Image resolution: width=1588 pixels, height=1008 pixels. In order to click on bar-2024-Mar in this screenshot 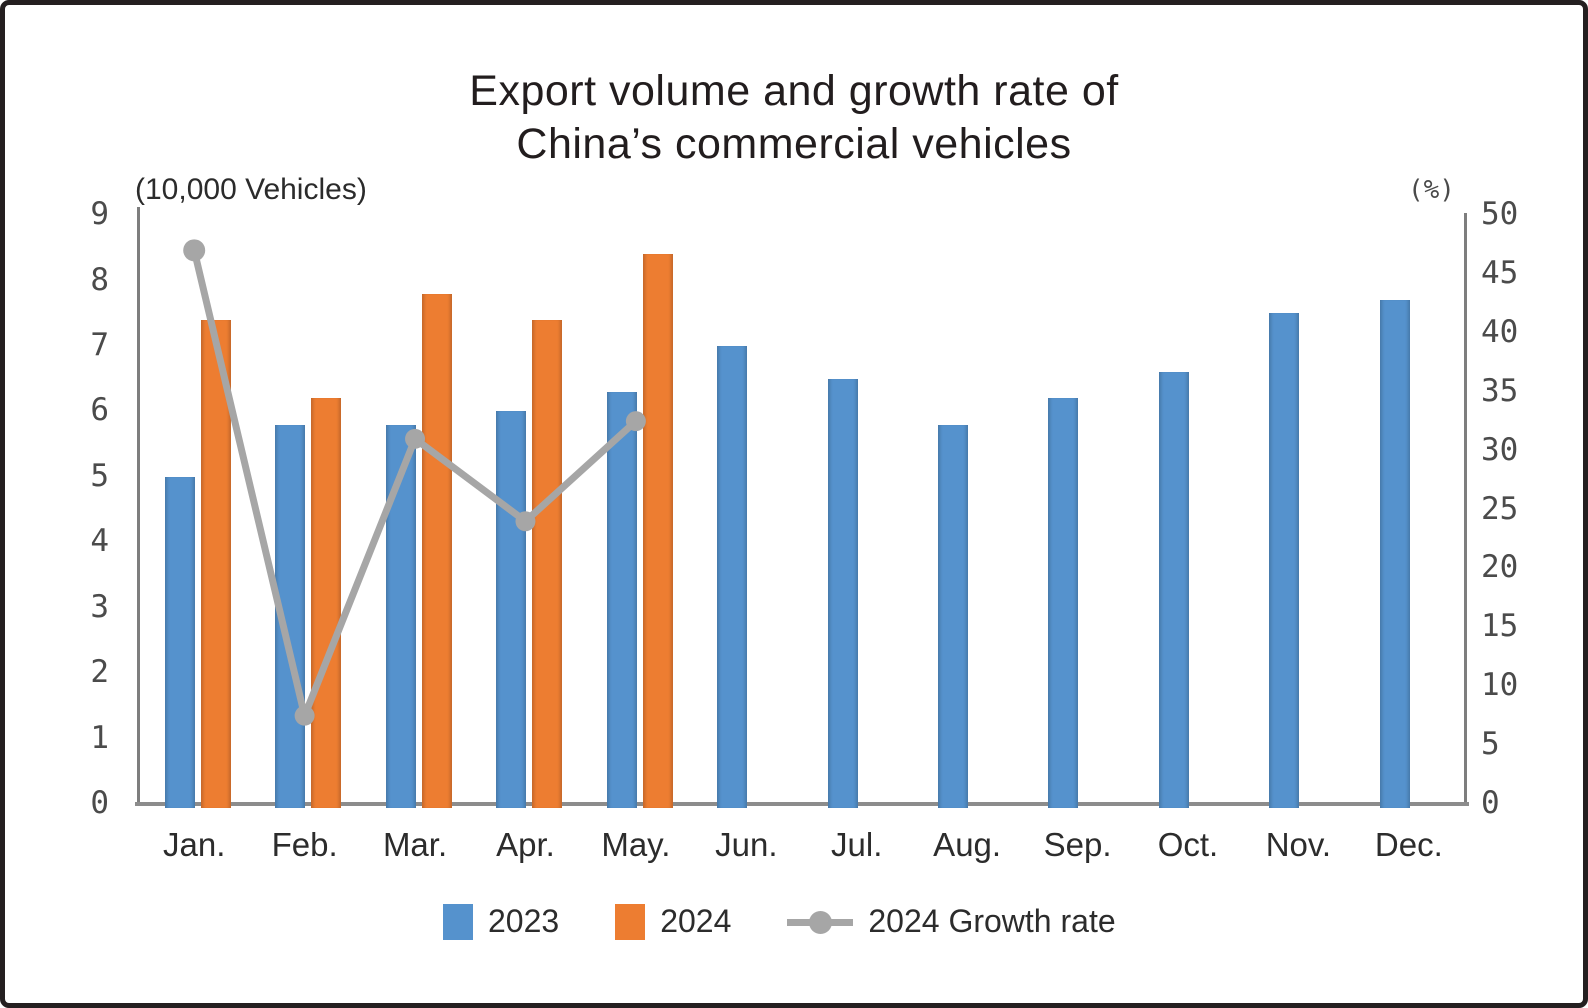, I will do `click(436, 550)`.